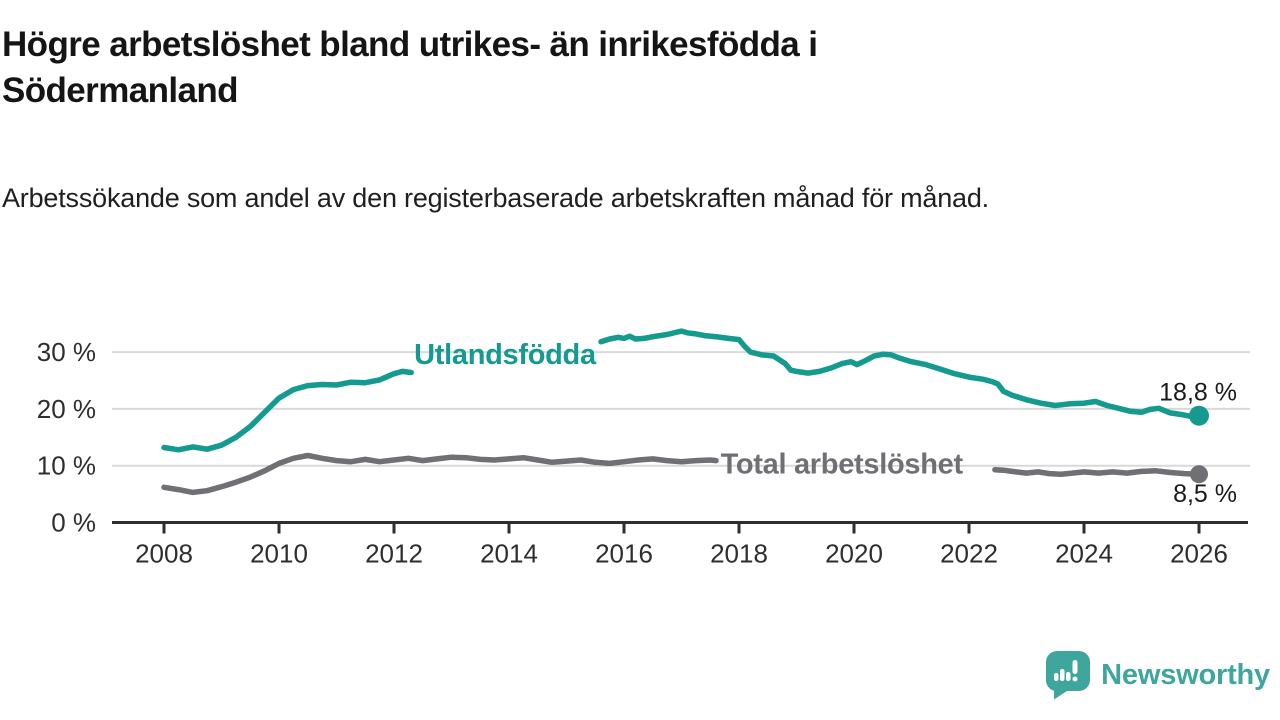 The image size is (1280, 720). I want to click on y-axis-label: 30 %, so click(66, 352).